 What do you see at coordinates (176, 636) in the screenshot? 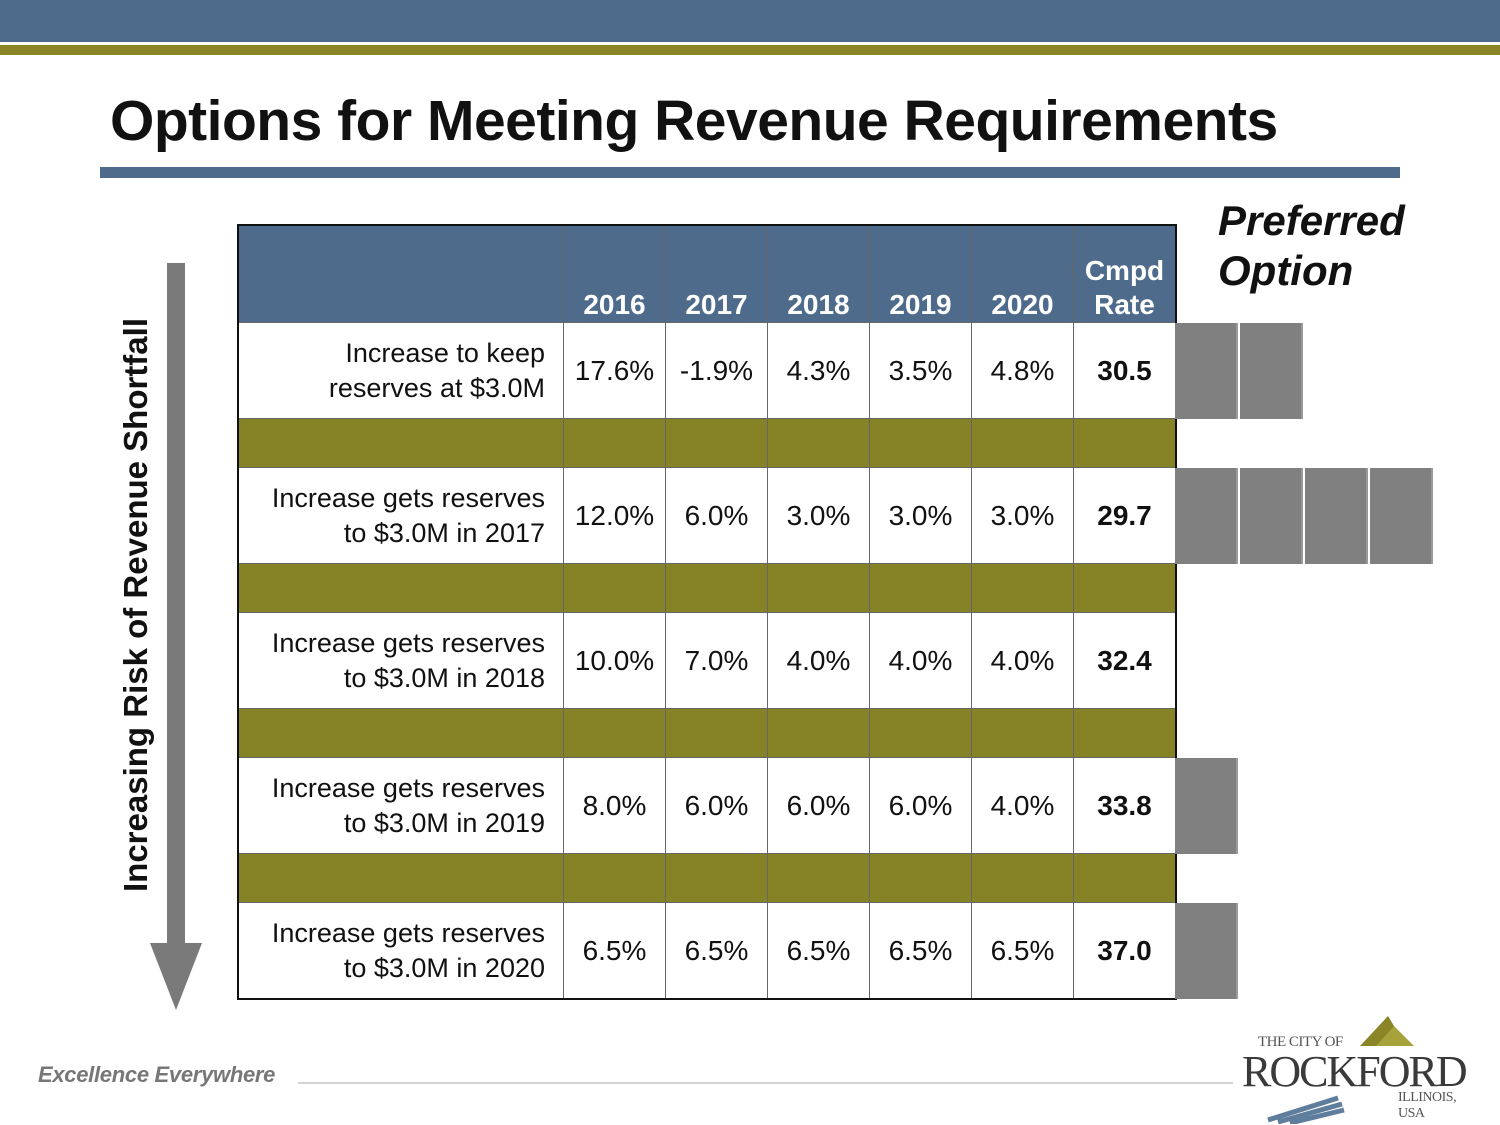
I see `down-arrow-icon` at bounding box center [176, 636].